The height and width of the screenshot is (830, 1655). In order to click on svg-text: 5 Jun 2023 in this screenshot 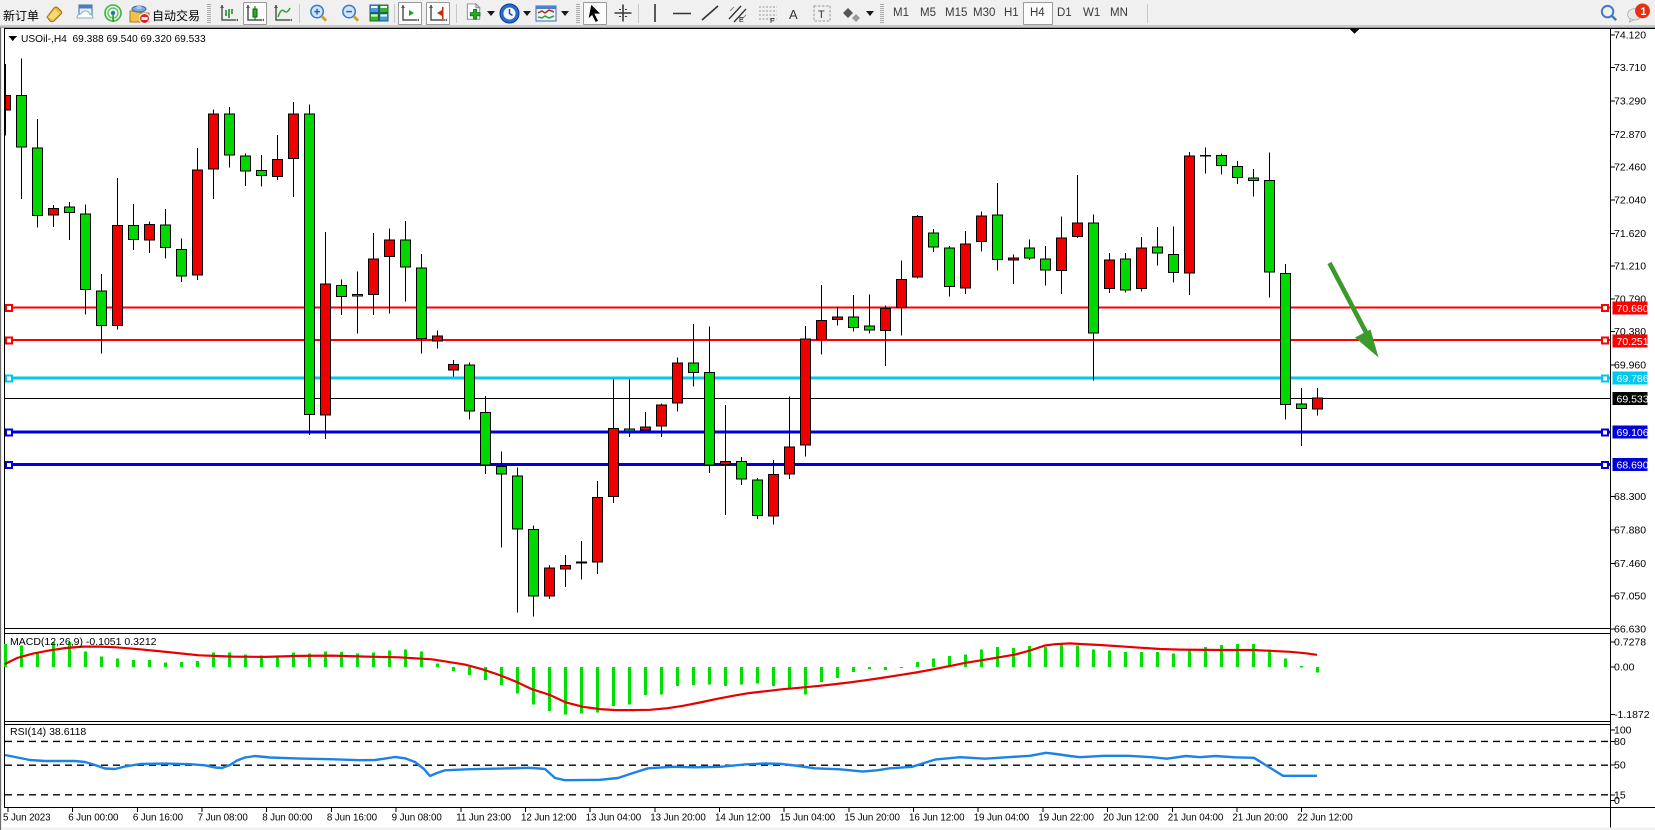, I will do `click(27, 818)`.